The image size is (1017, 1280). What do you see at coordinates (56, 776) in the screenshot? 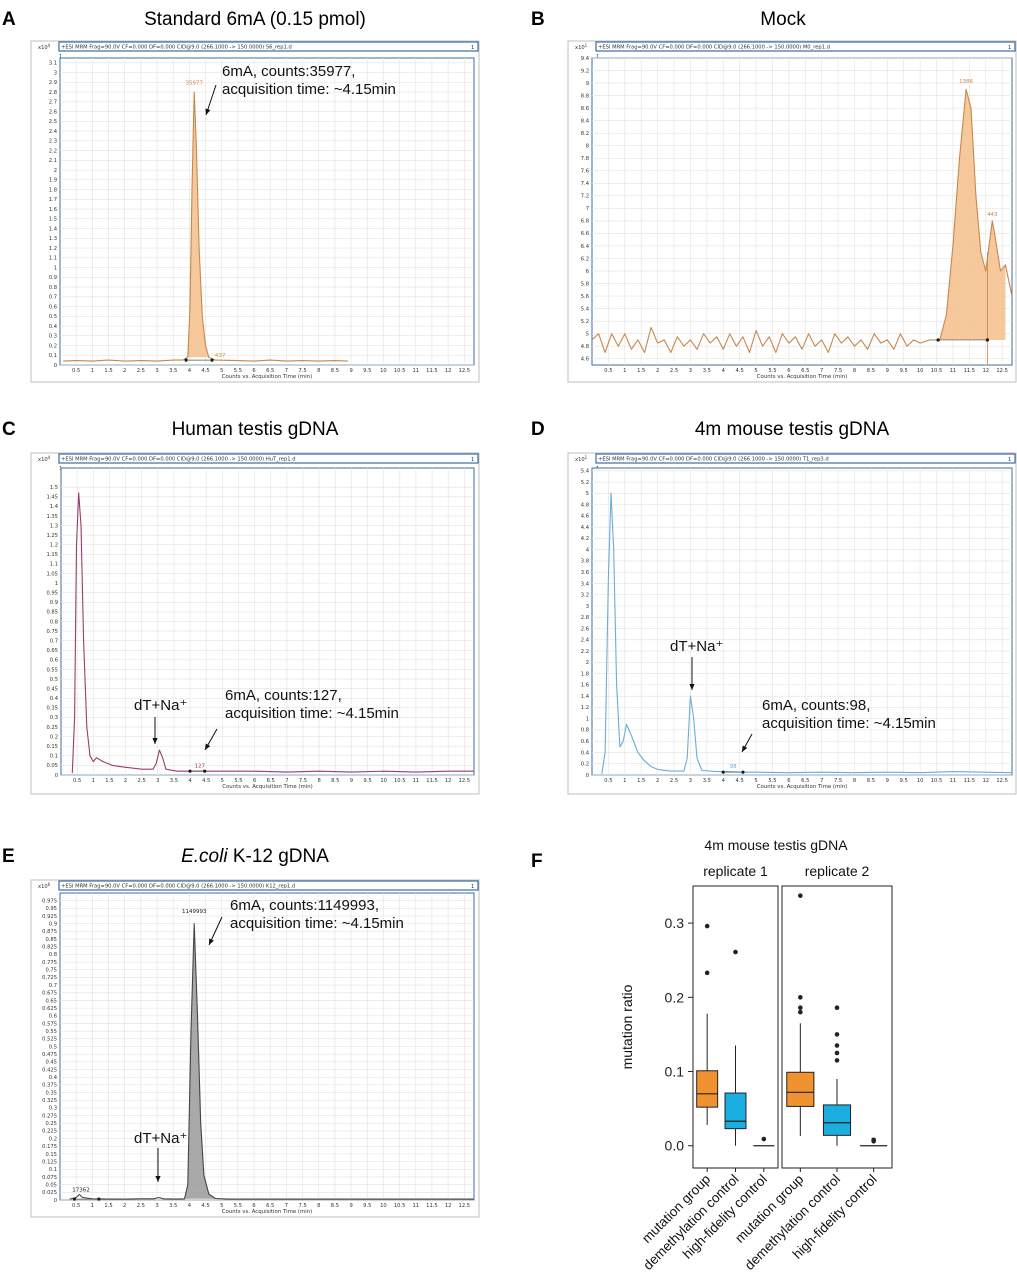
I see `y-tick-label: 0` at bounding box center [56, 776].